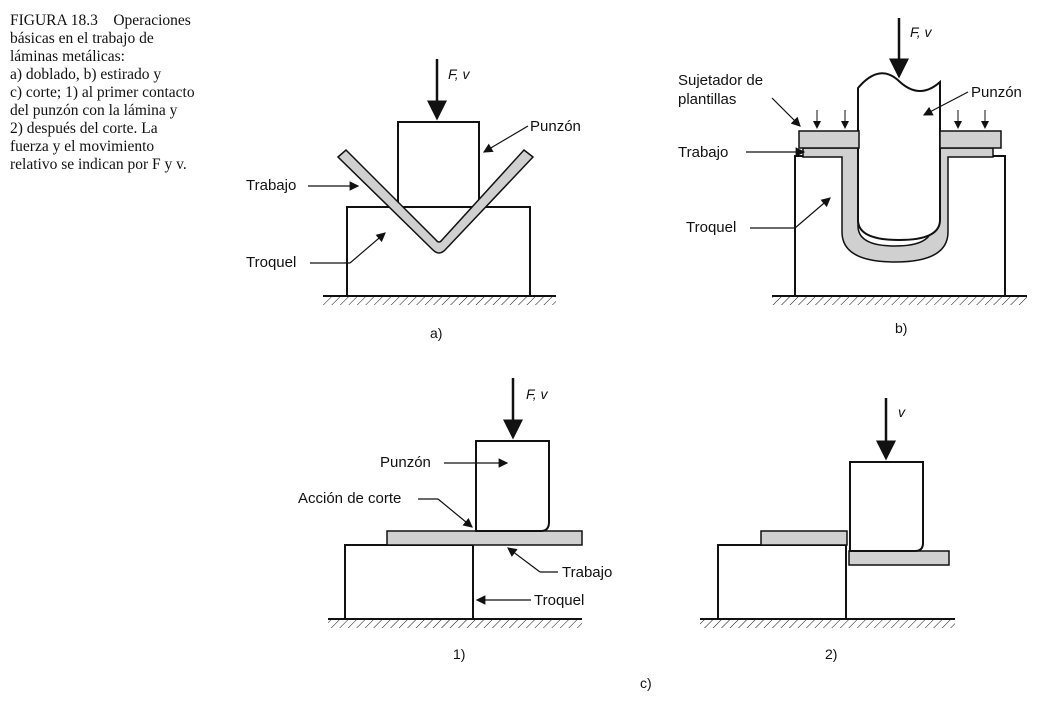 This screenshot has width=1048, height=702. I want to click on blank-holder-right, so click(970, 139).